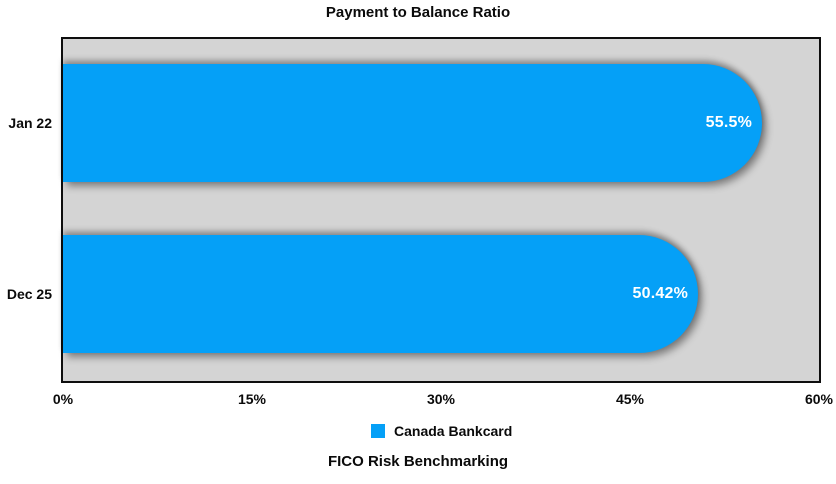  I want to click on legend: Canada Bankcard, so click(441, 431).